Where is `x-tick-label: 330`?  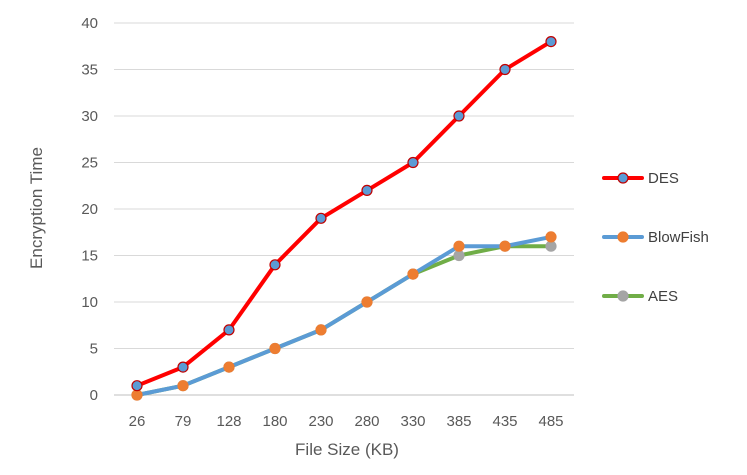
x-tick-label: 330 is located at coordinates (412, 421).